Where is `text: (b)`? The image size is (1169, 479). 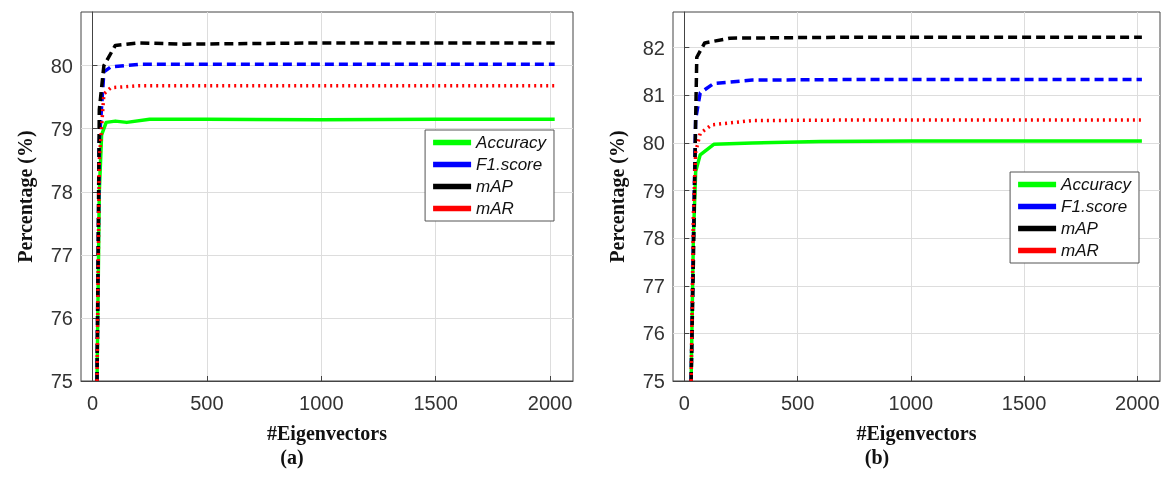 text: (b) is located at coordinates (877, 457).